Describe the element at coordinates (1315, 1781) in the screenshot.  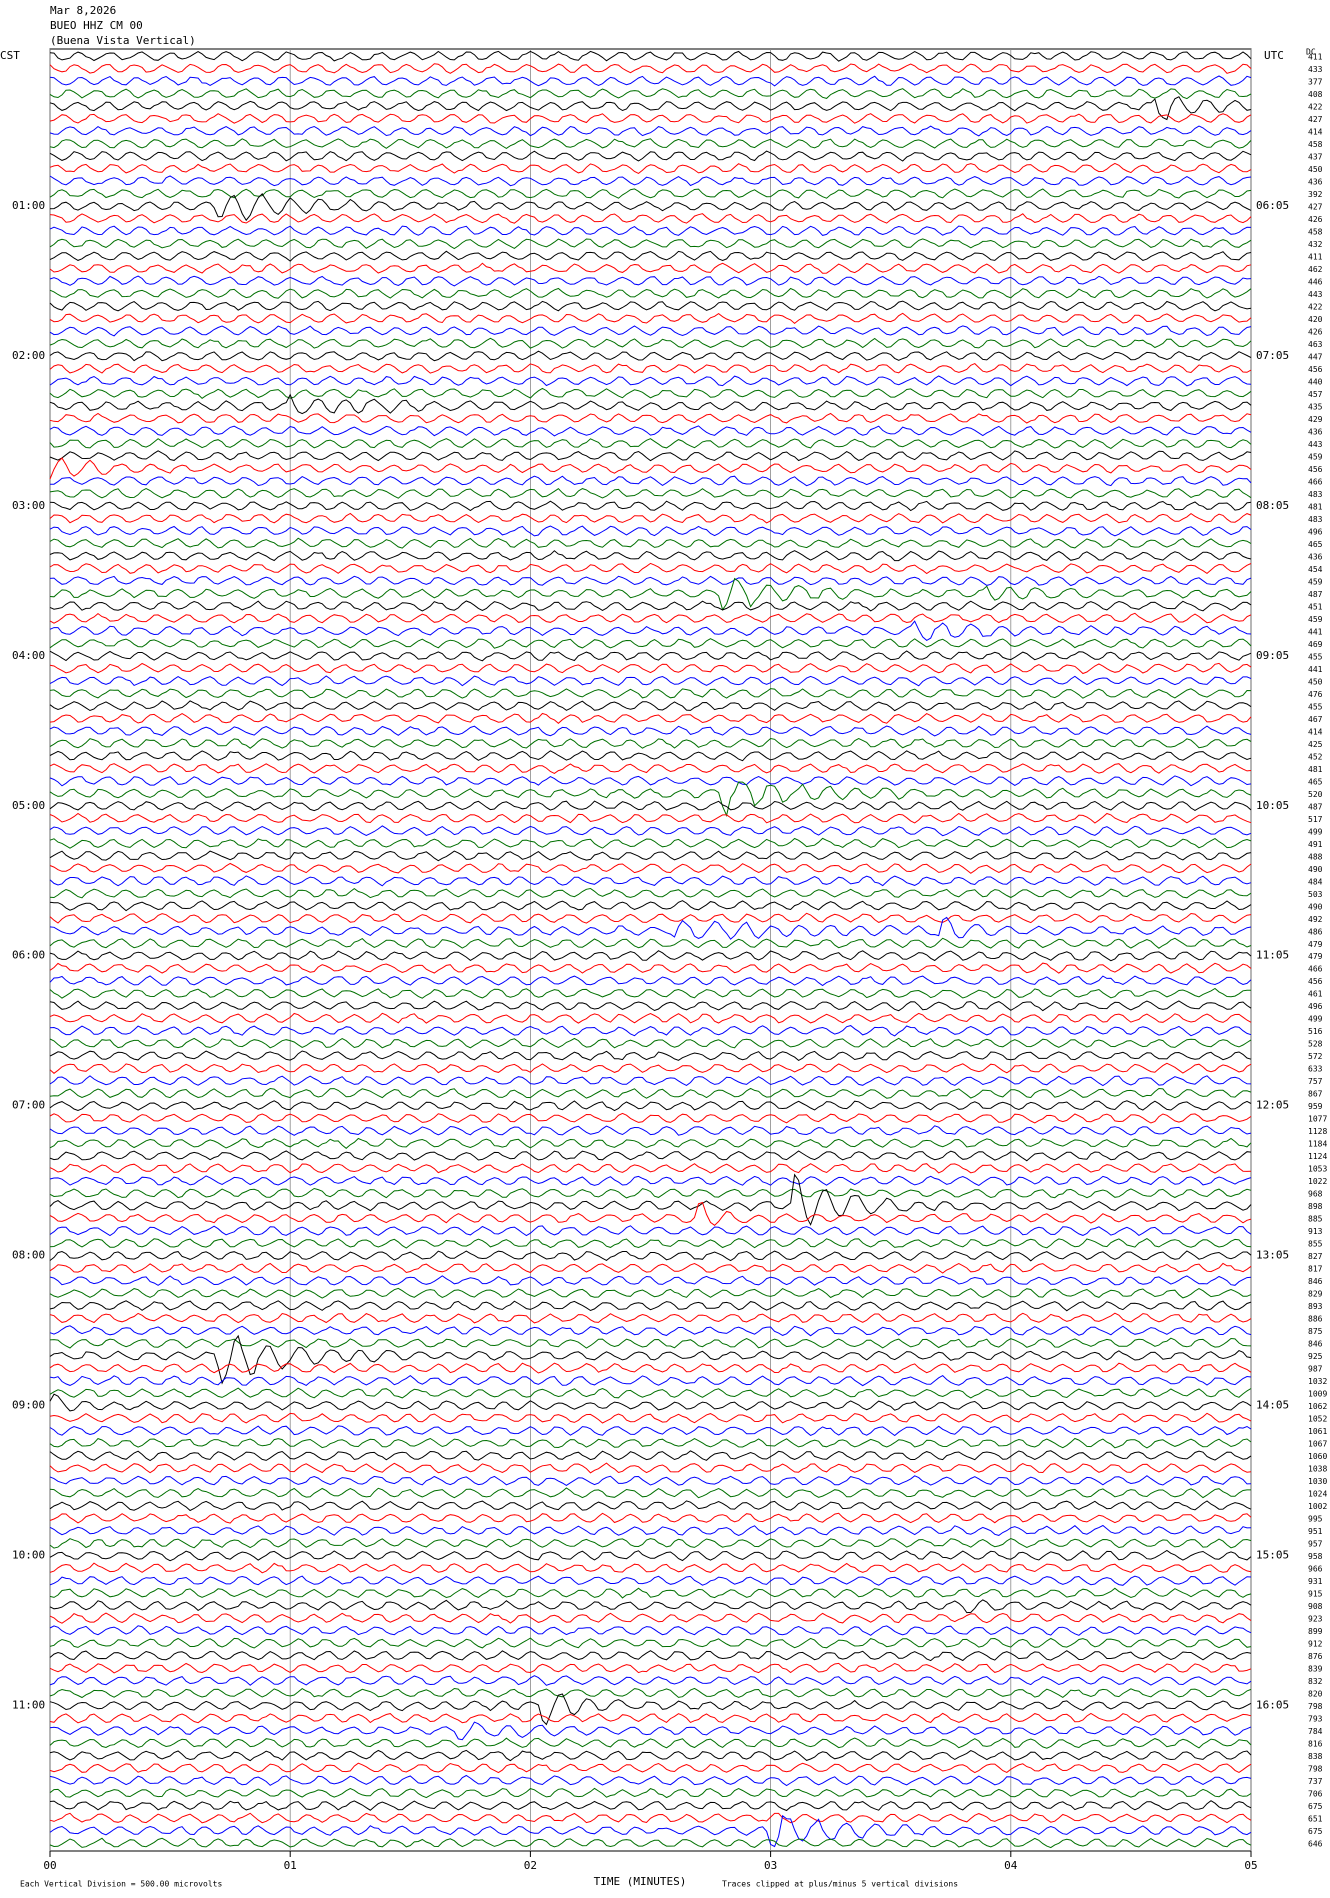
I see `line-value: 737` at that location.